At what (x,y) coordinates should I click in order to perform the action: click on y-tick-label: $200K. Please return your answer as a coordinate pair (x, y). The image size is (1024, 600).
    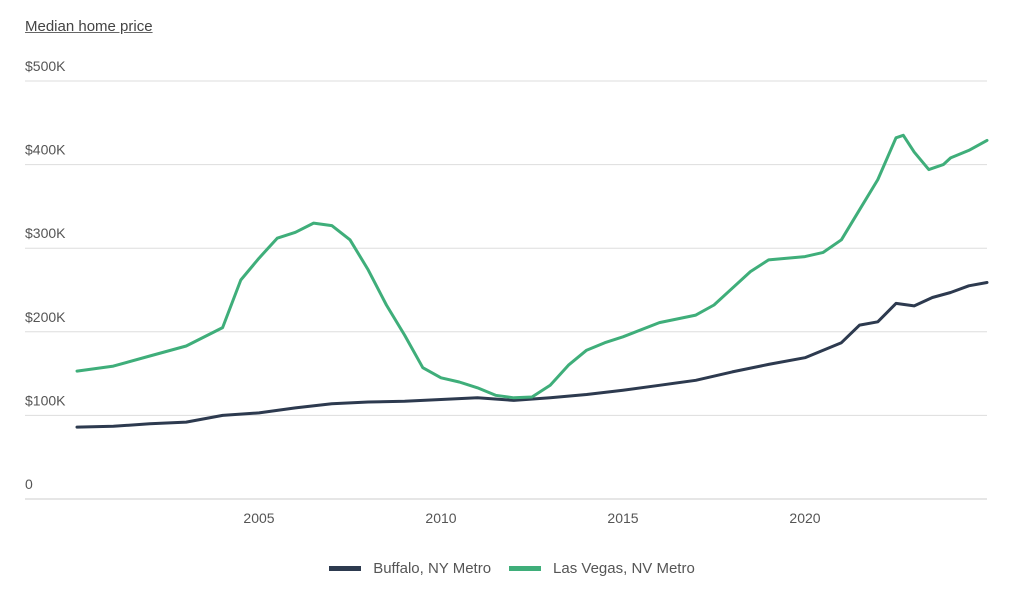
    Looking at the image, I should click on (45, 317).